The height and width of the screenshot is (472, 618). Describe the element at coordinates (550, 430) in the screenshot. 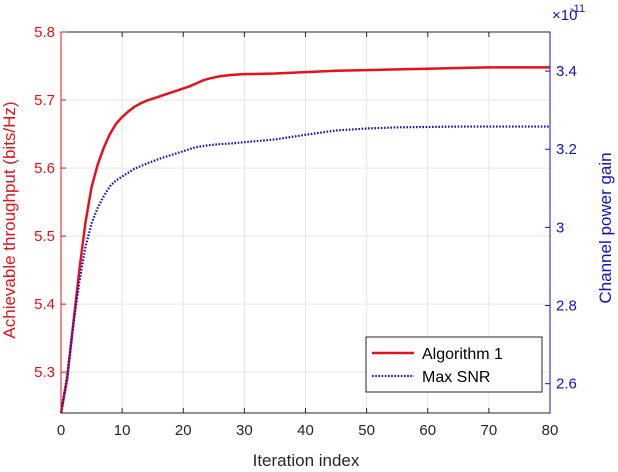

I see `x-tick-label: 80` at that location.